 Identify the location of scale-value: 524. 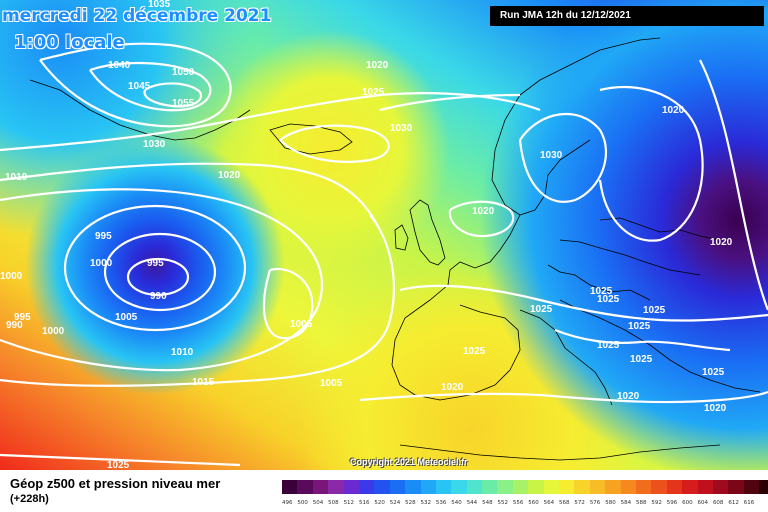
(395, 503).